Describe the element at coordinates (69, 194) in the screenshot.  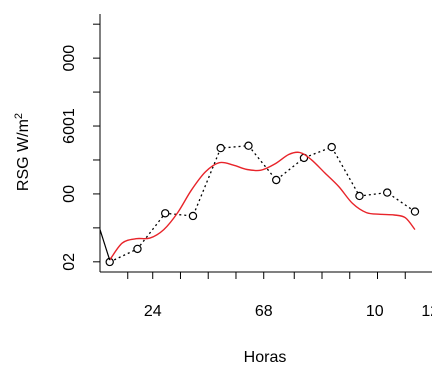
I see `y-tick-label: 00` at that location.